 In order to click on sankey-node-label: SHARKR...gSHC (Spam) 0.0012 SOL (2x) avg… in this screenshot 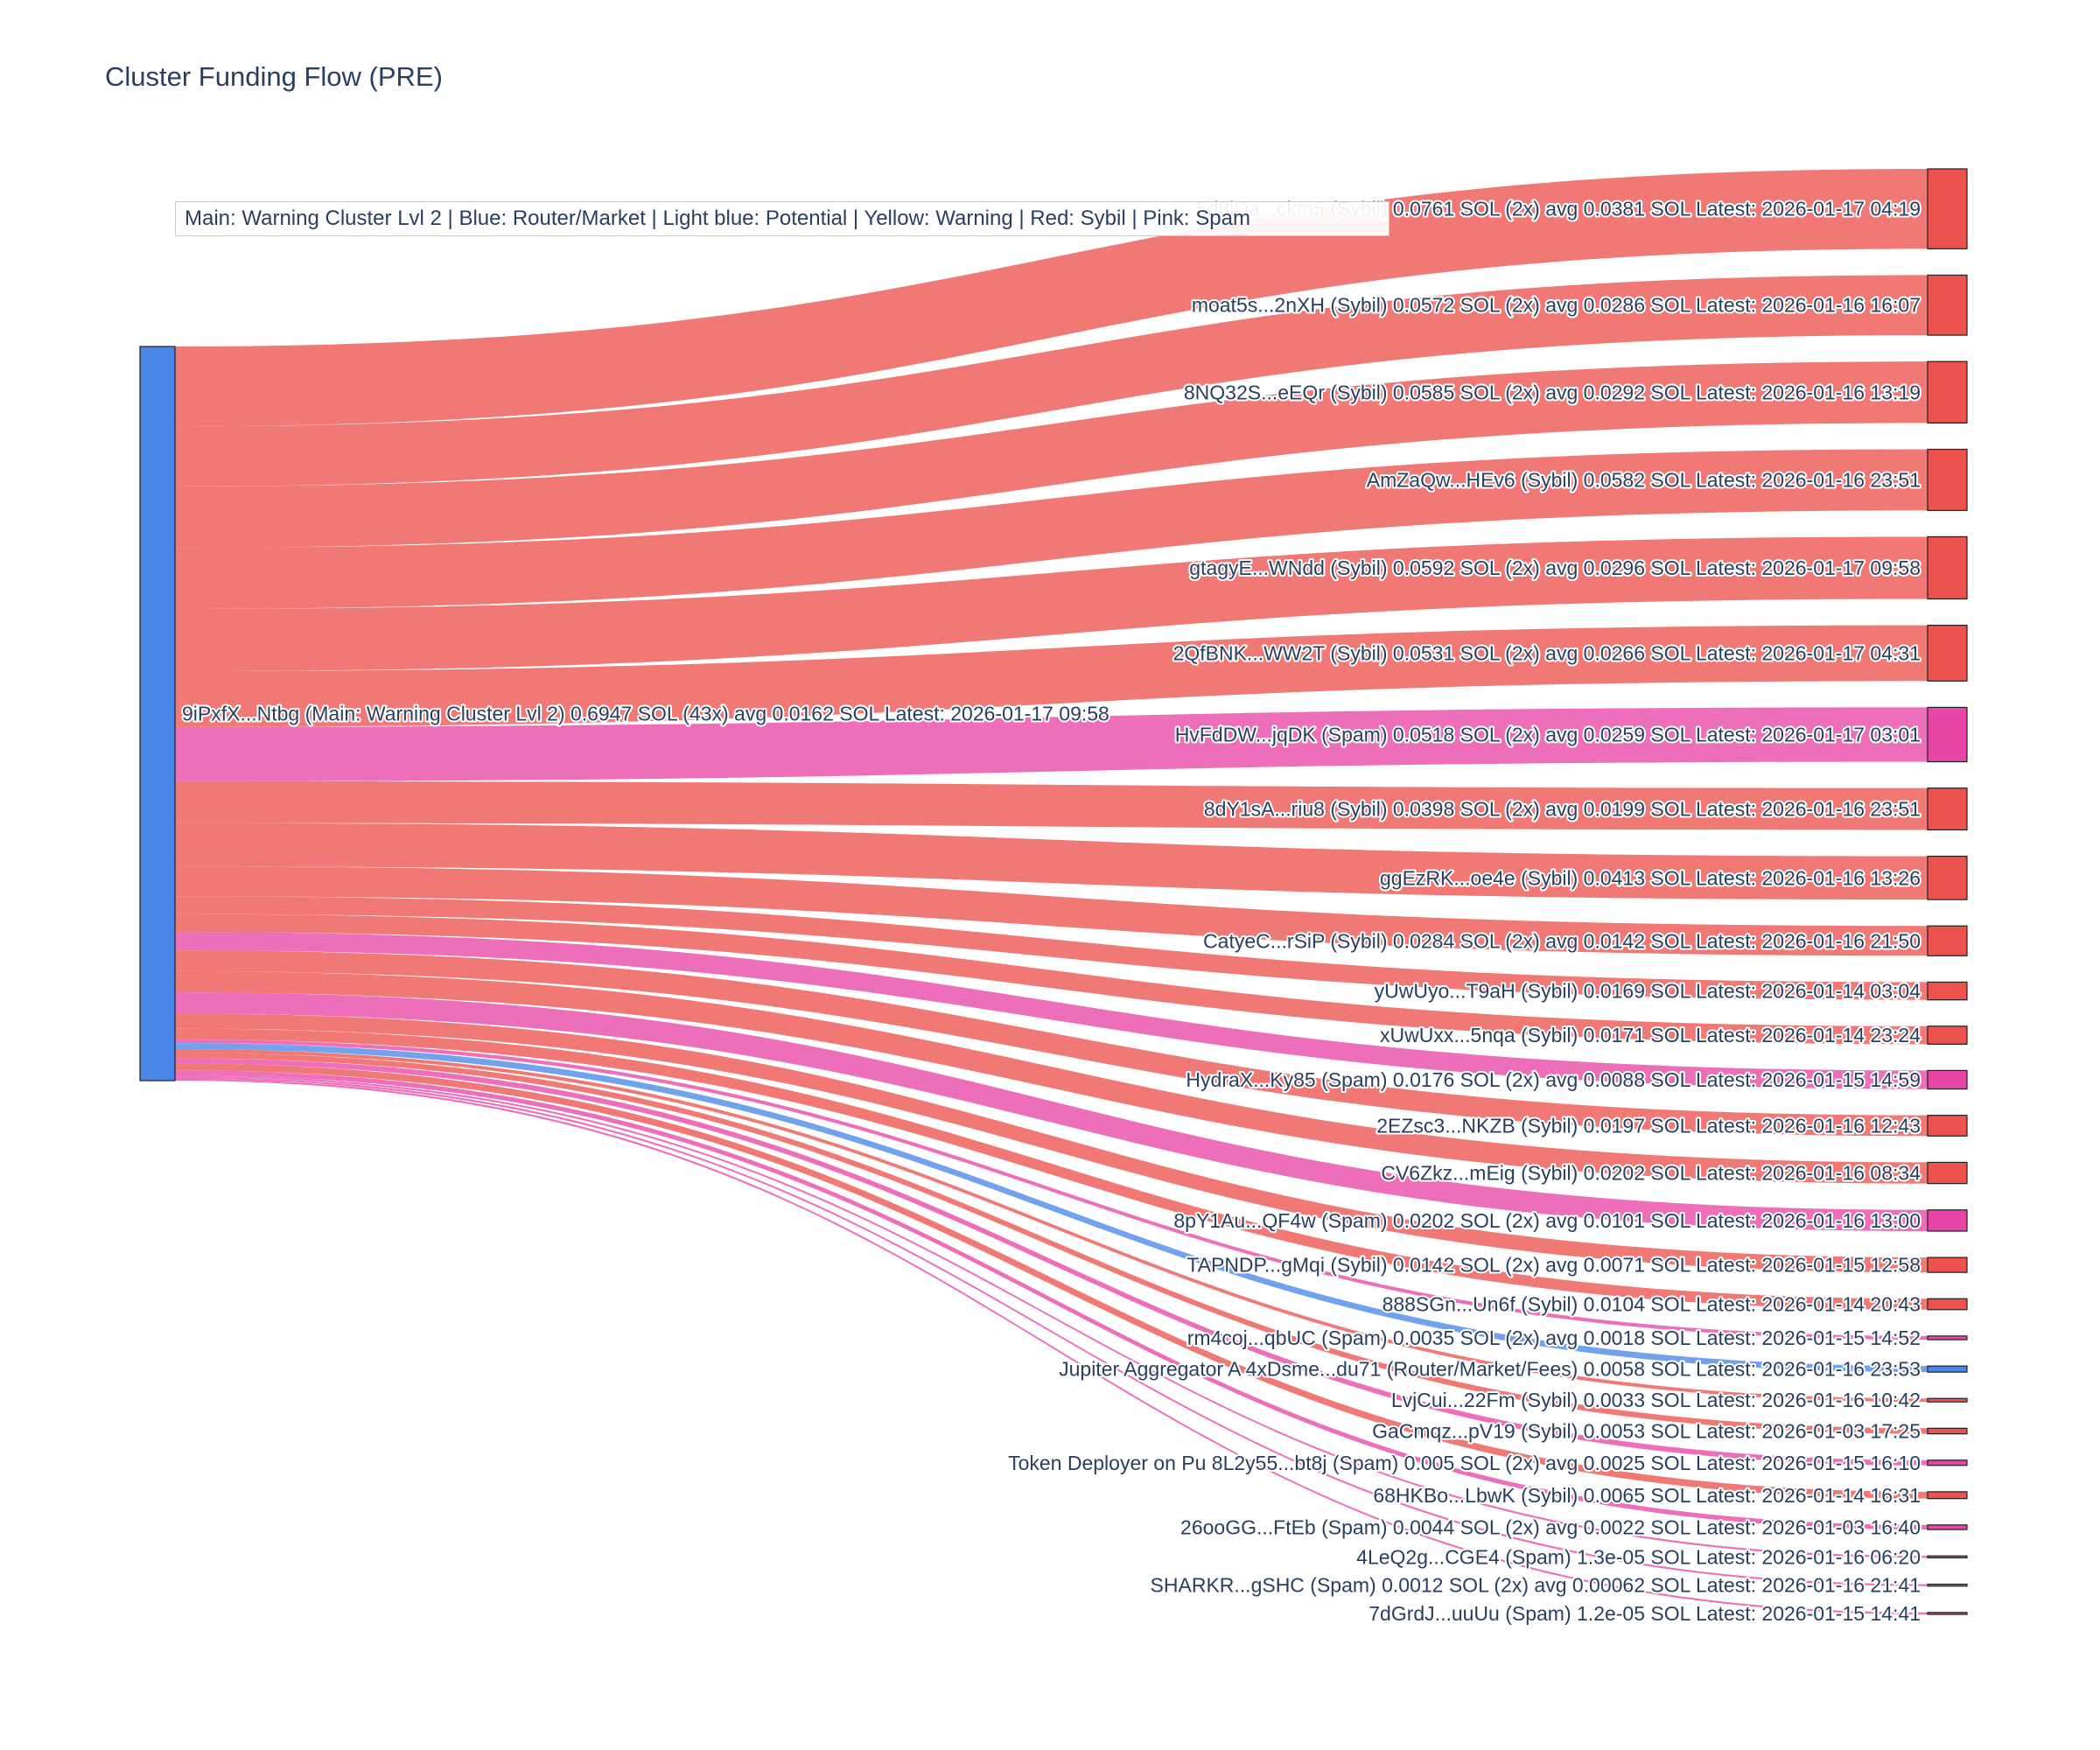, I will do `click(1536, 1585)`.